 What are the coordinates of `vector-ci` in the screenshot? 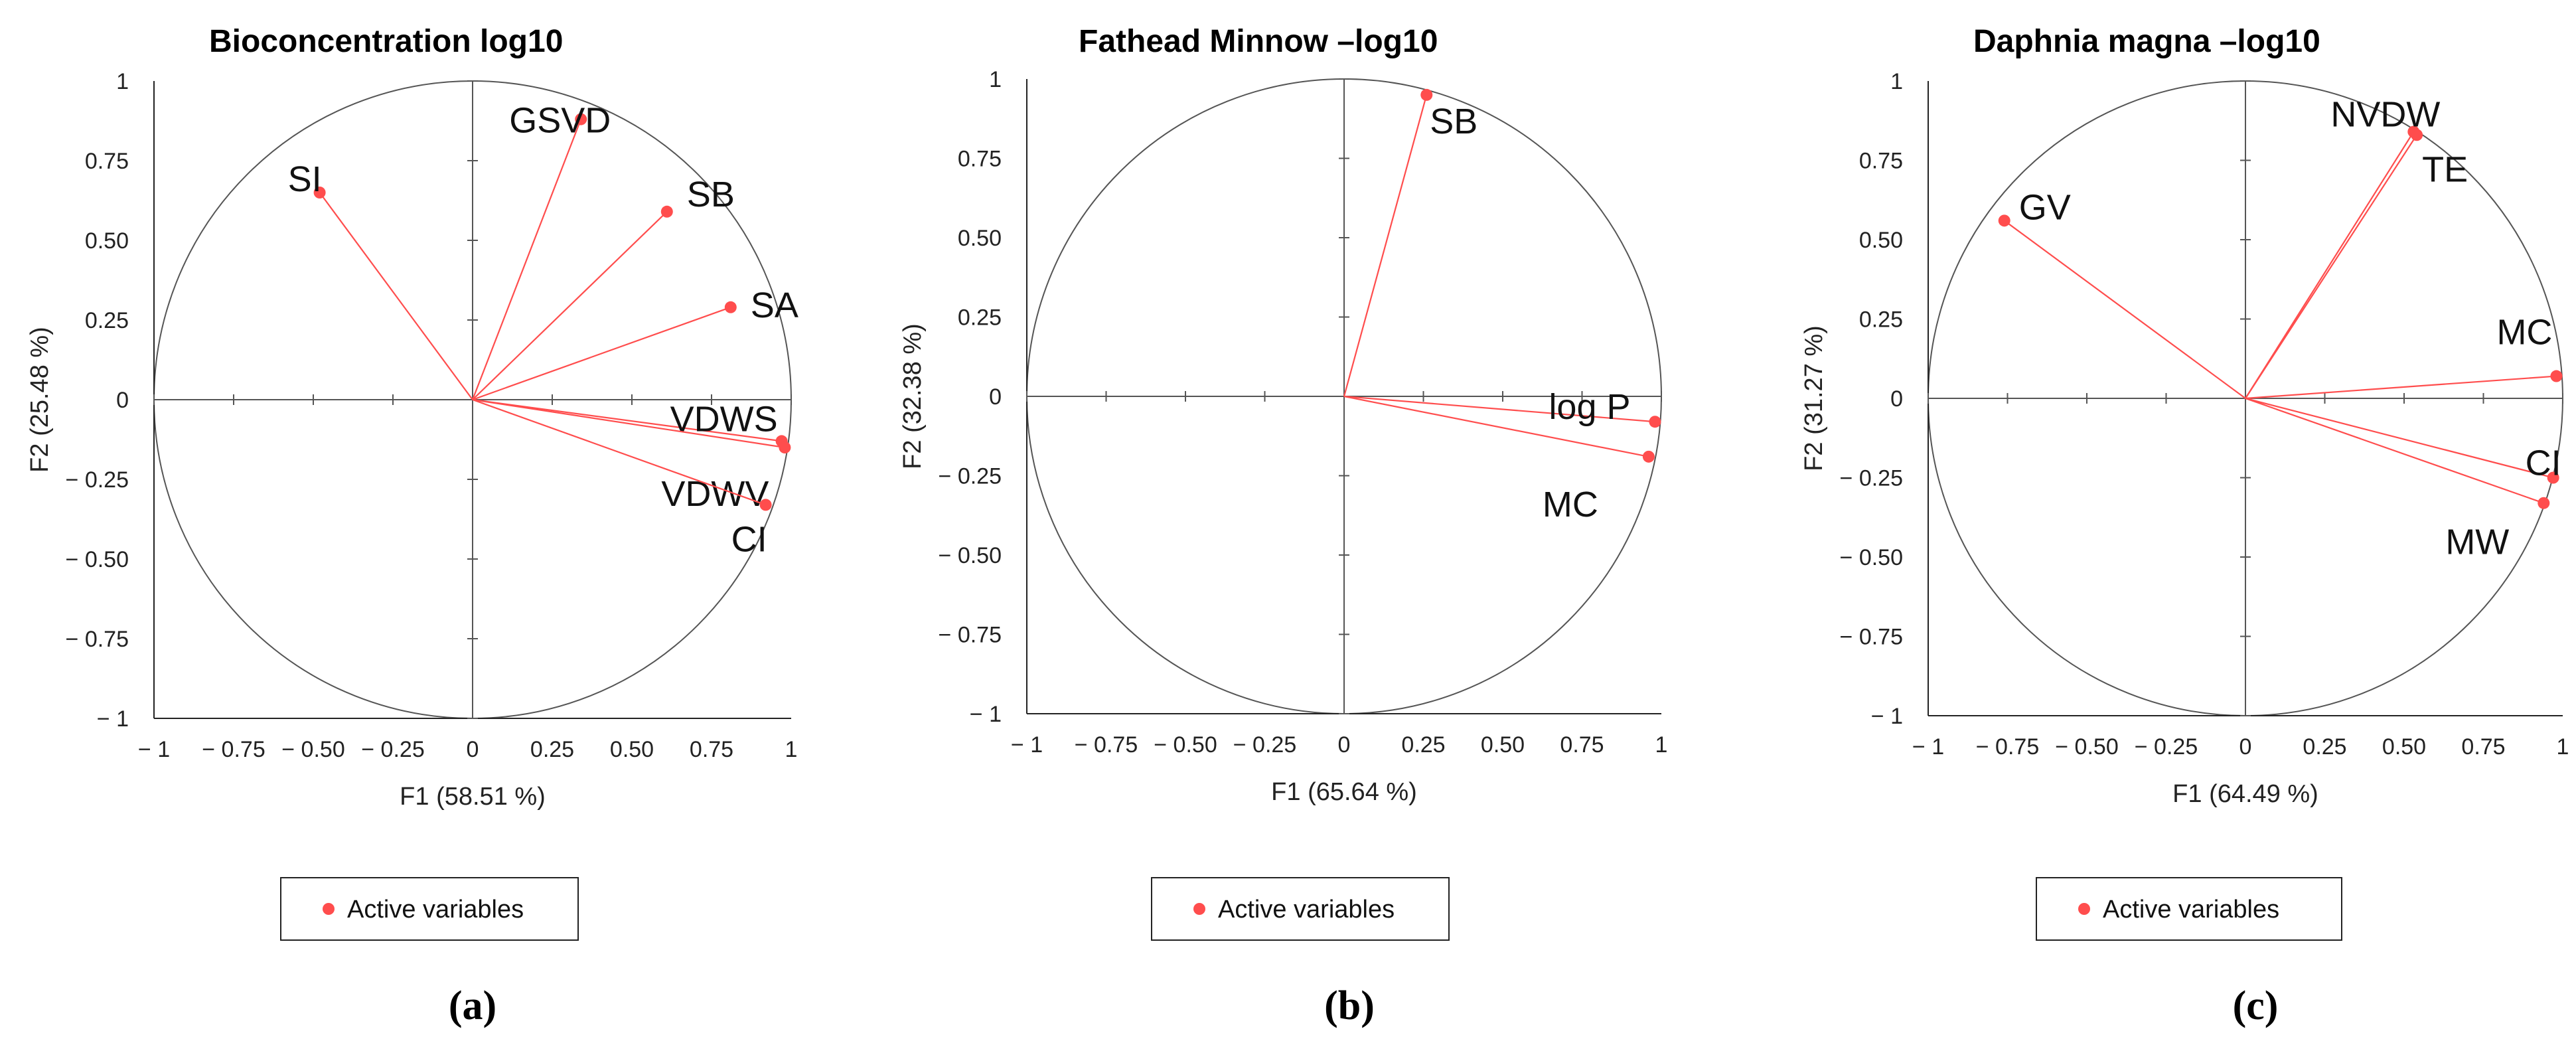 It's located at (2399, 438).